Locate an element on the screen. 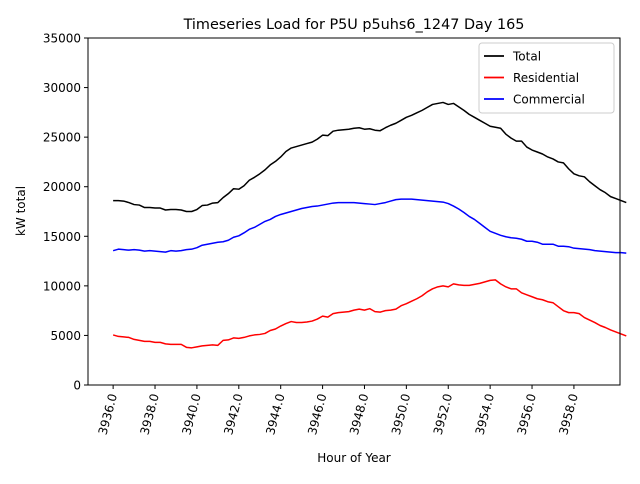 This screenshot has width=640, height=484. legend-label-total: Total is located at coordinates (526, 57).